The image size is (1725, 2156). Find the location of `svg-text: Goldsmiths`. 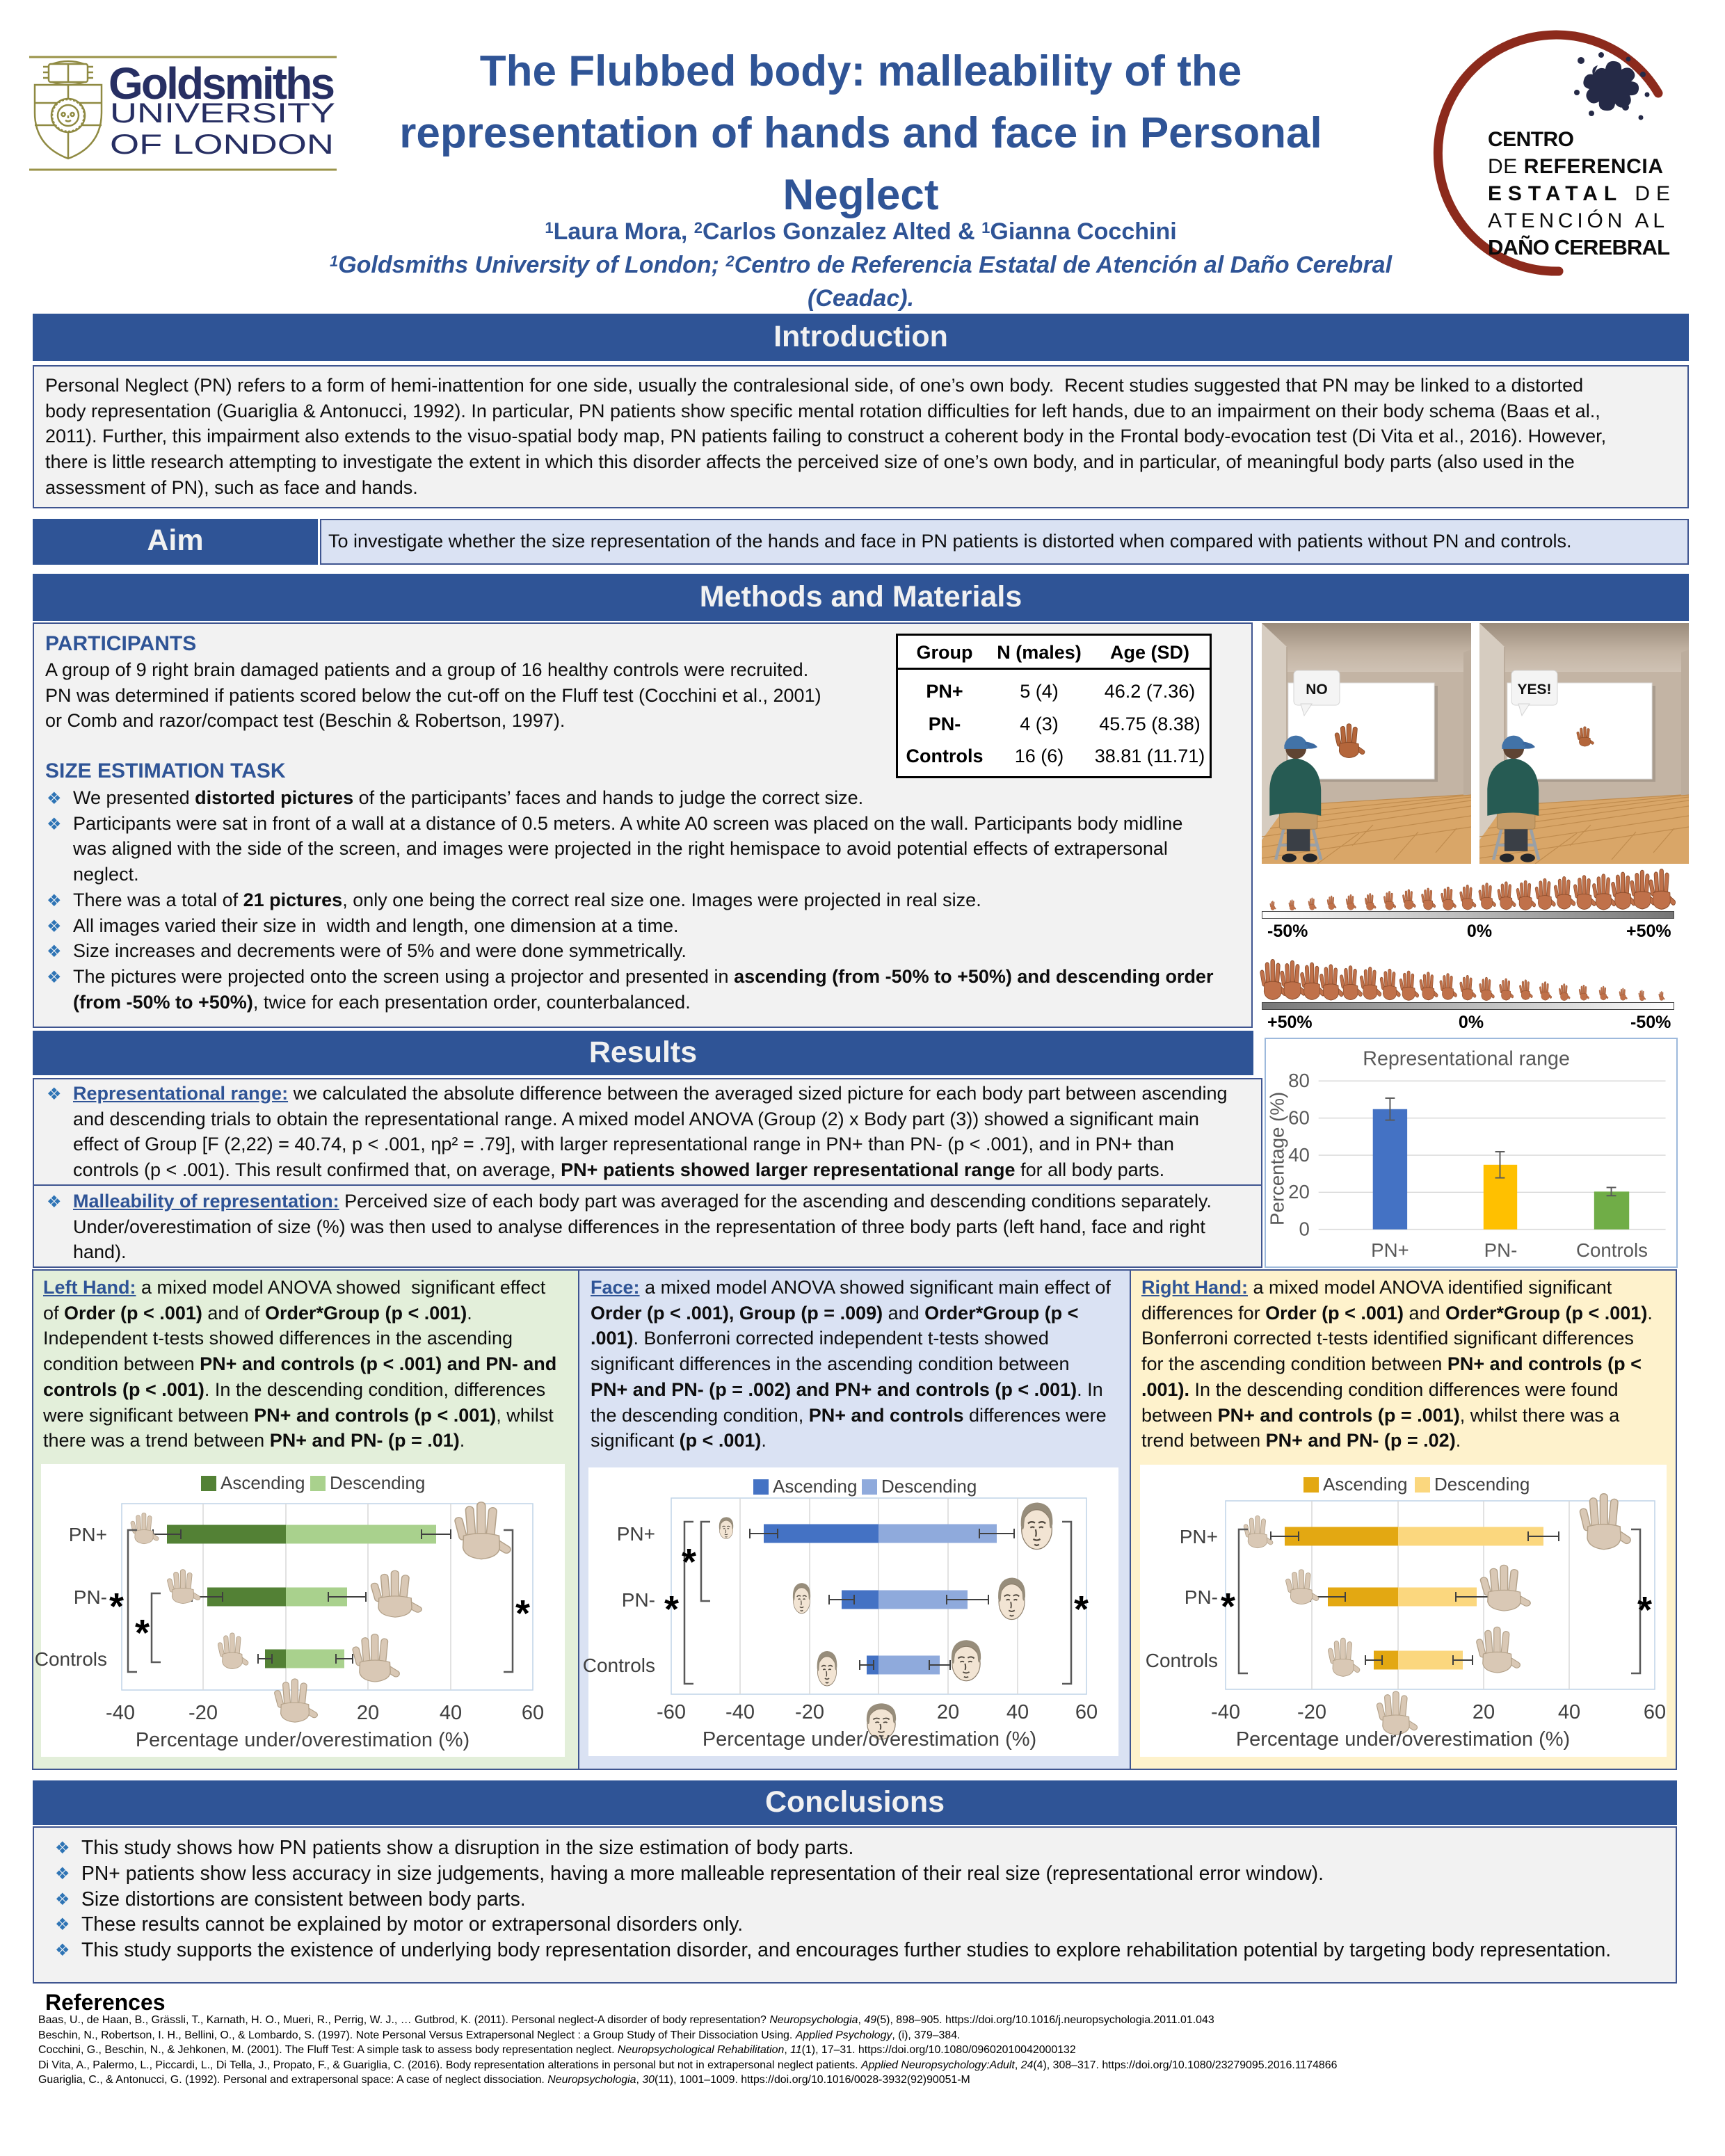

svg-text: Goldsmiths is located at coordinates (222, 83).